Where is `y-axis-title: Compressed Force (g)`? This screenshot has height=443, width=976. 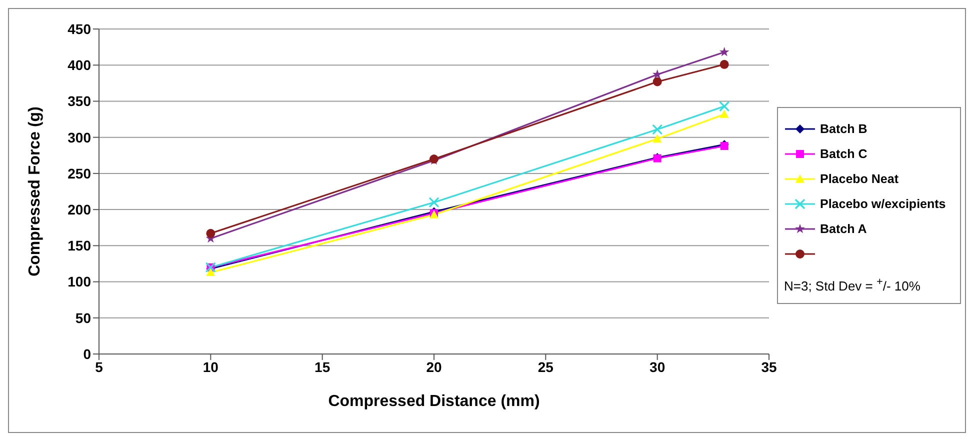
y-axis-title: Compressed Force (g) is located at coordinates (35, 191).